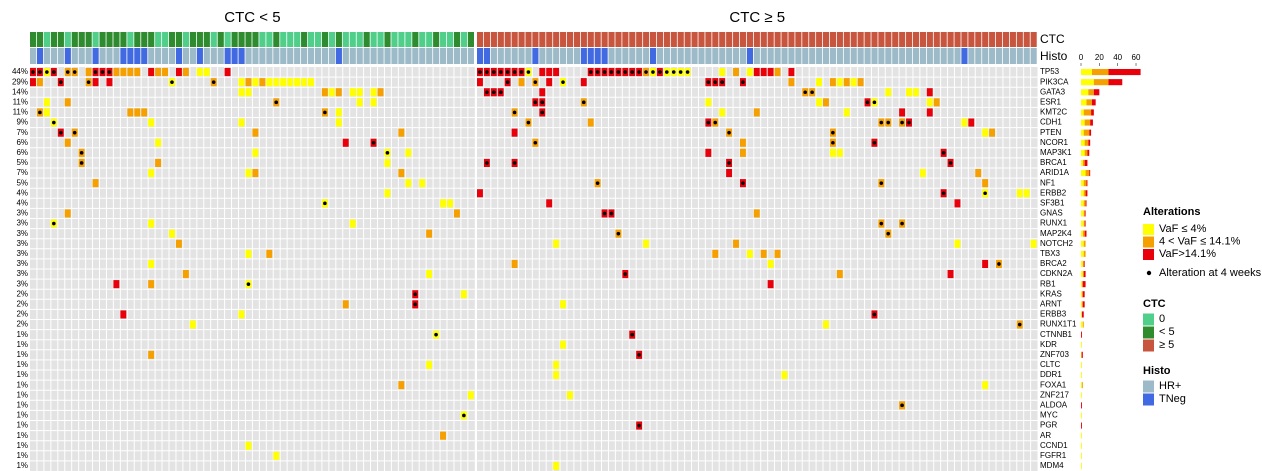  Describe the element at coordinates (1049, 425) in the screenshot. I see `gene-label: PGR` at that location.